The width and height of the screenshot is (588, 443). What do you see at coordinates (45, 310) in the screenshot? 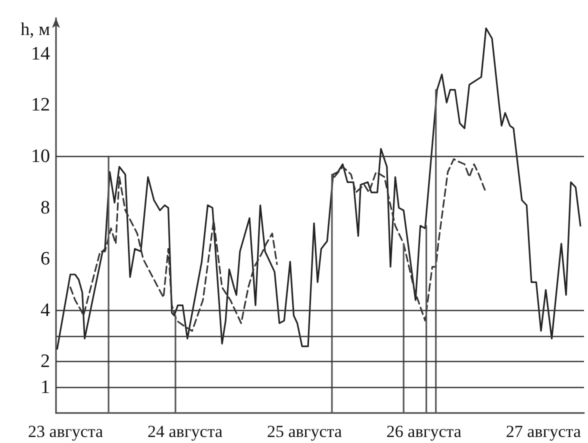
I see `y-tick-label: 4` at bounding box center [45, 310].